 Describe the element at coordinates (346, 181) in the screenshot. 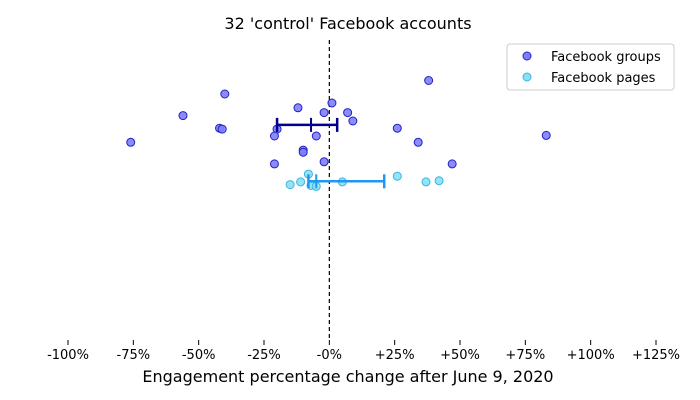

I see `ci-bar-pages` at that location.